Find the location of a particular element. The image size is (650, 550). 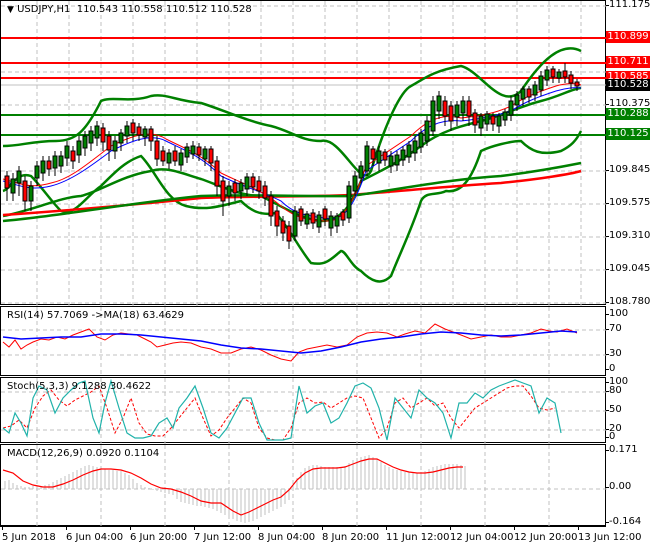

macd-signal-line is located at coordinates (232, 487).